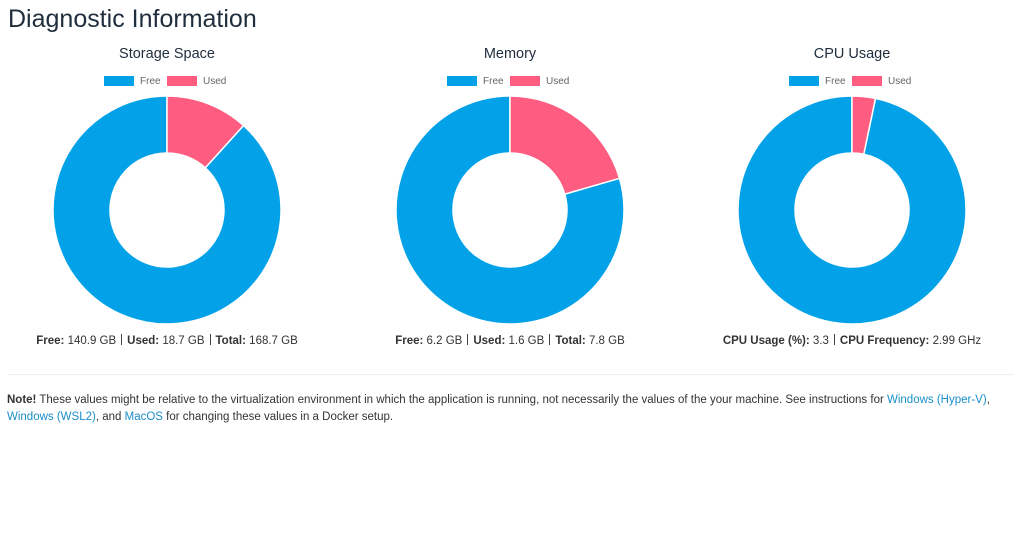 The width and height of the screenshot is (1024, 542). I want to click on link: Windows (WSL2), so click(51, 417).